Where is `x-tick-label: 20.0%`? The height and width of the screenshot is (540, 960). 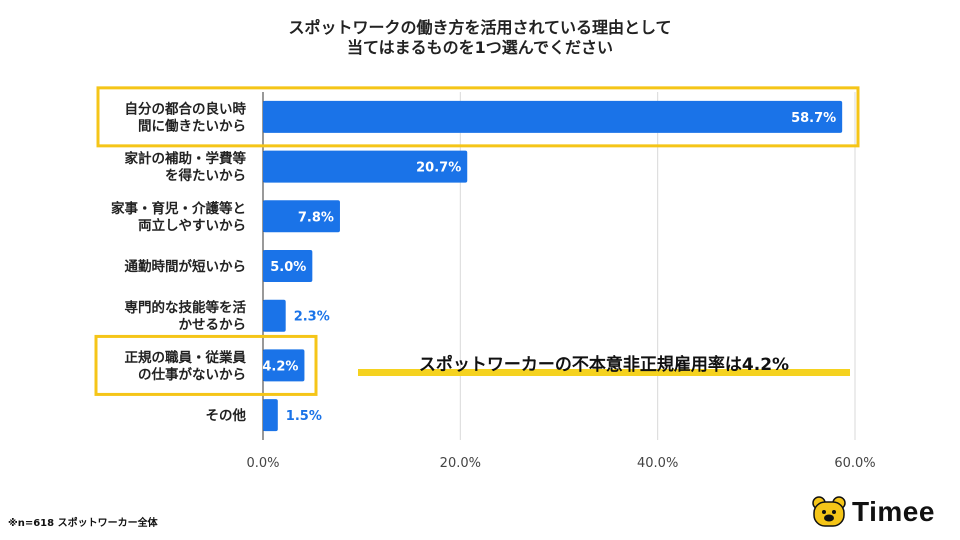
x-tick-label: 20.0% is located at coordinates (460, 463).